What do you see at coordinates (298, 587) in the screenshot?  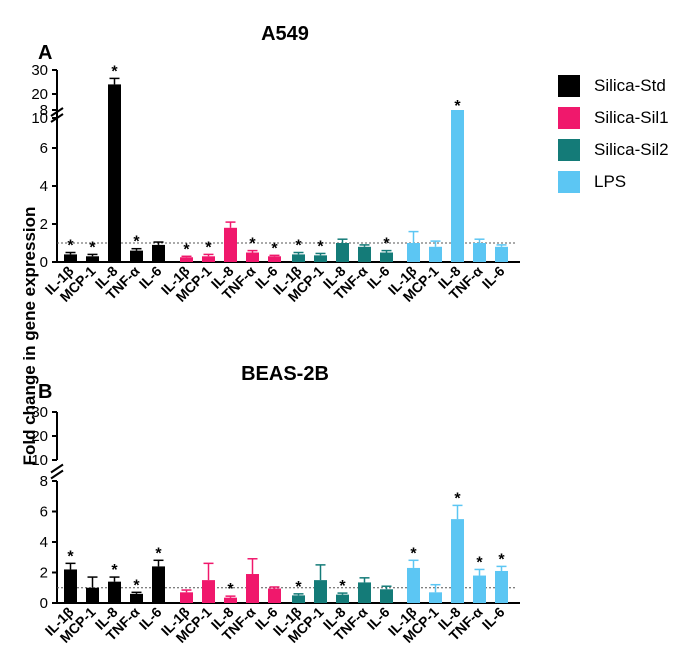 I see `panel-b-significance-silica-sil2-il-1b: *` at bounding box center [298, 587].